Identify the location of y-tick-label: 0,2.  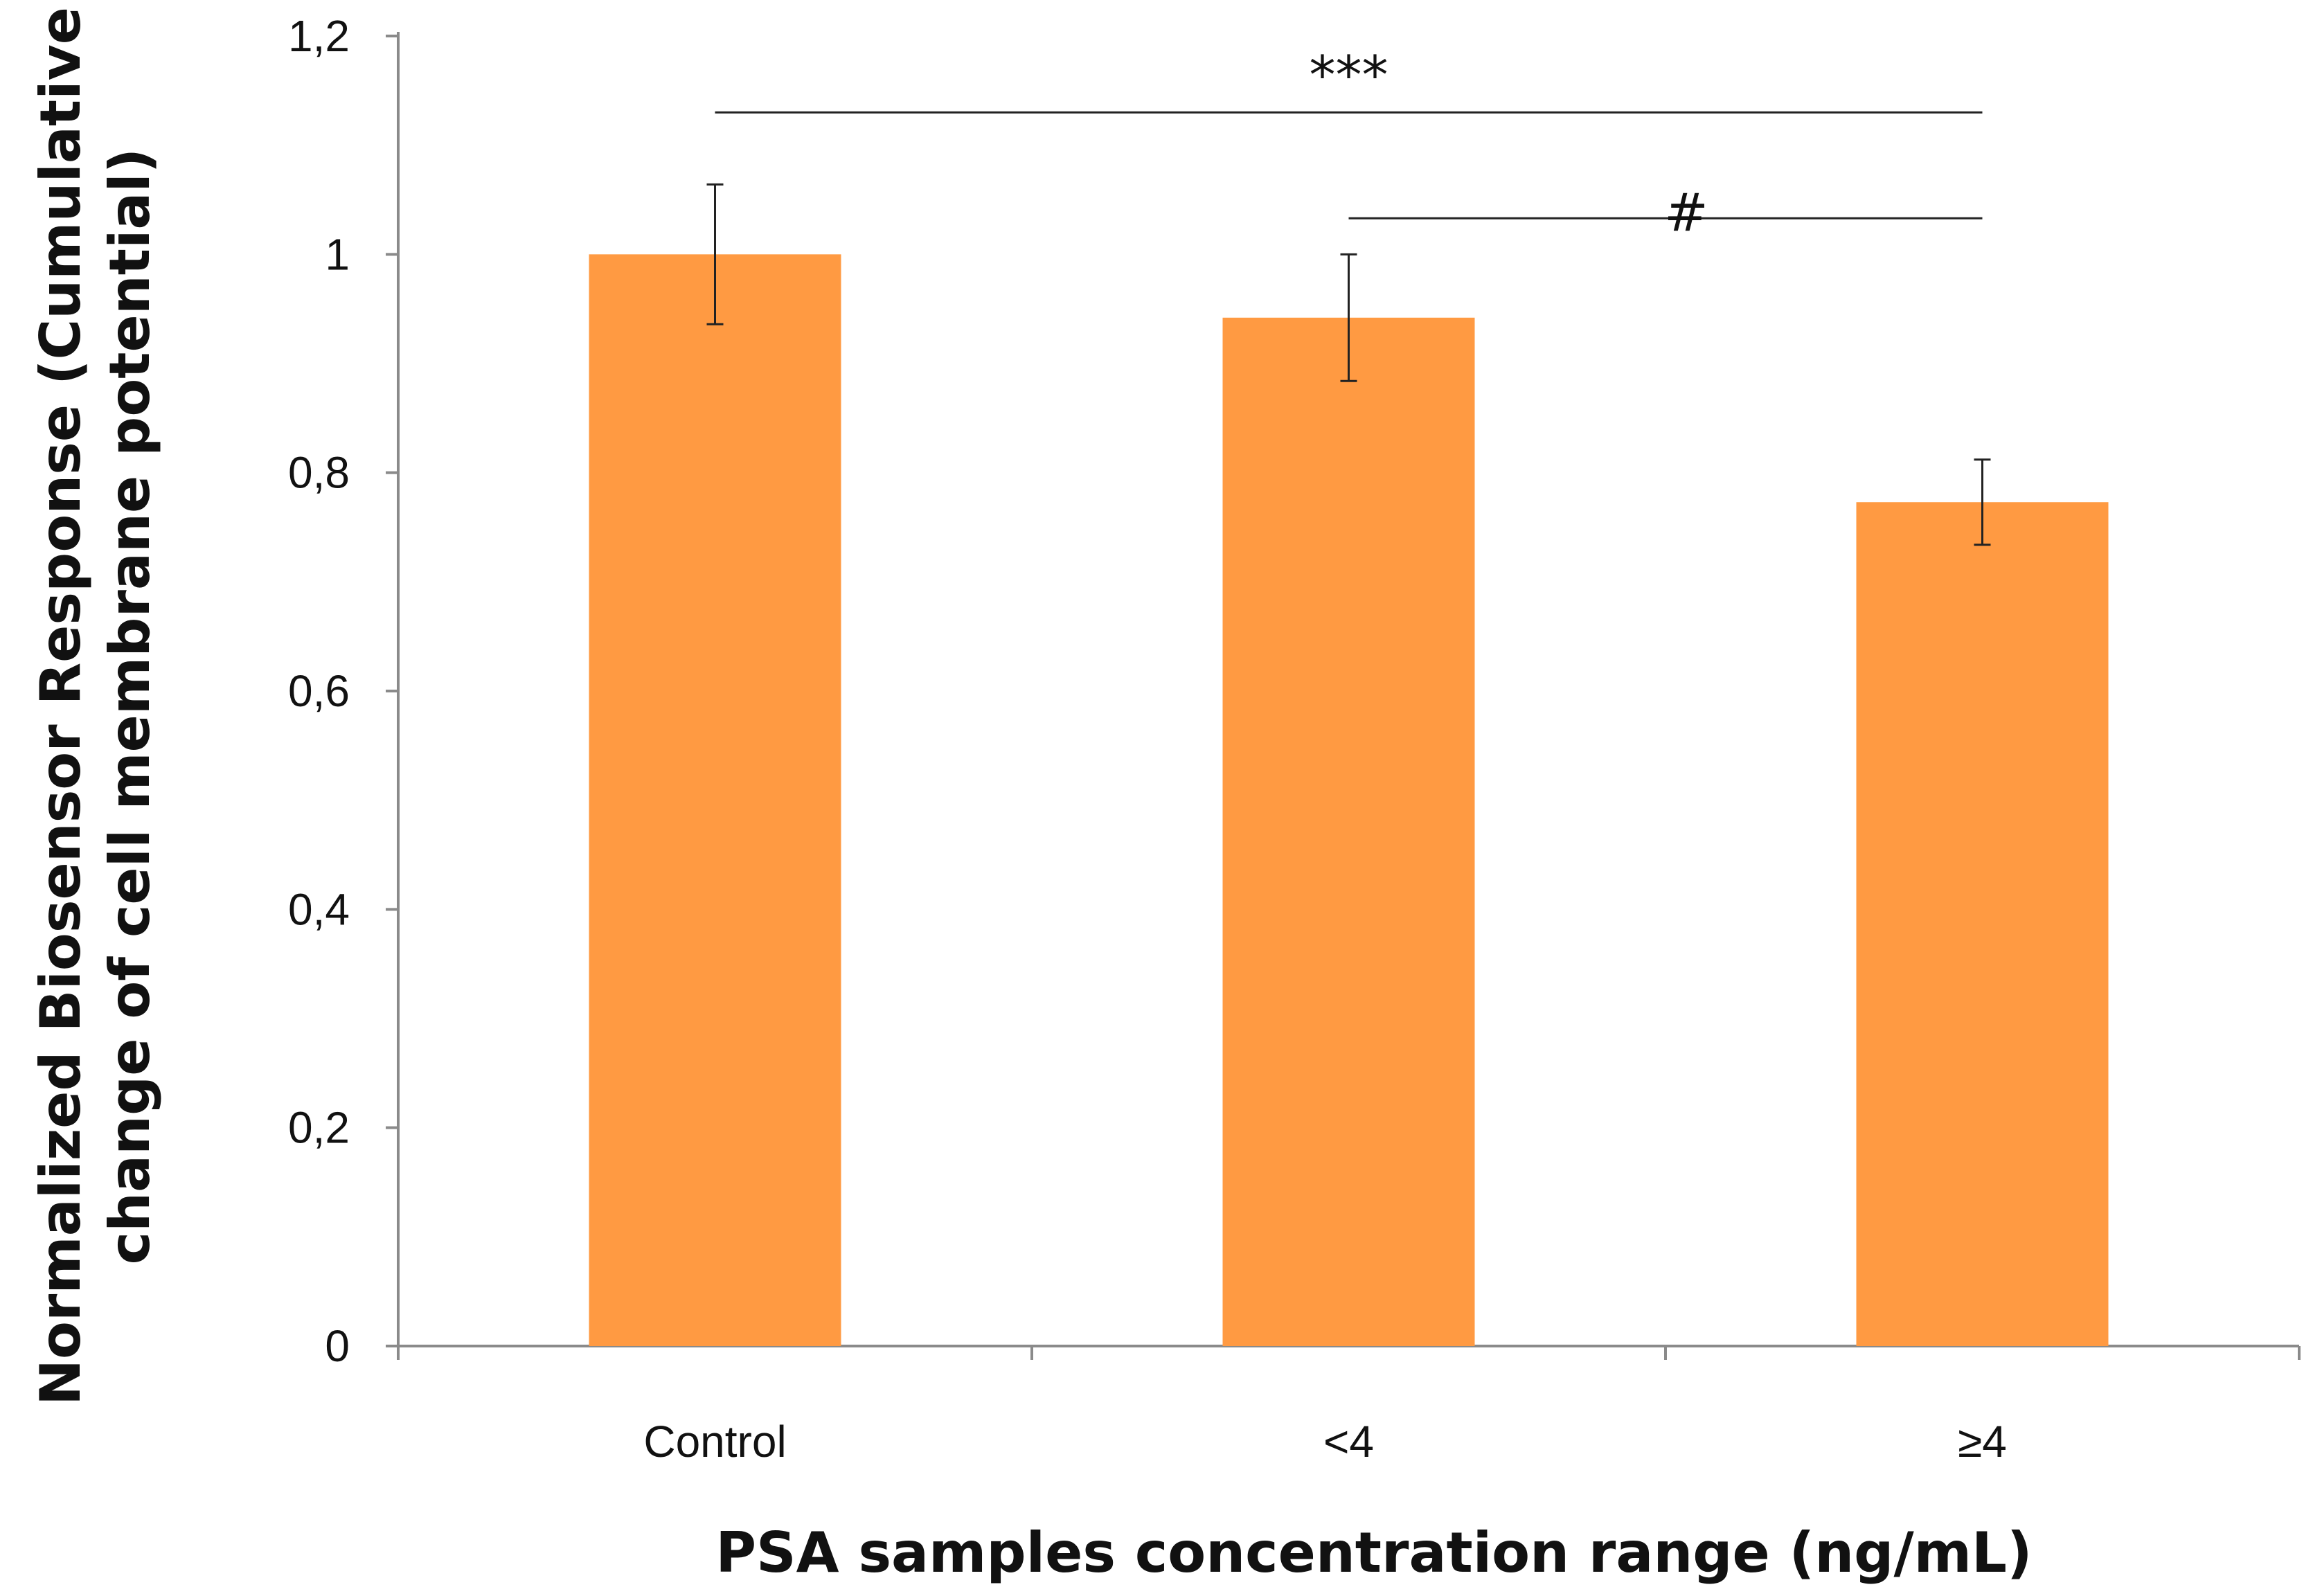
(319, 1128).